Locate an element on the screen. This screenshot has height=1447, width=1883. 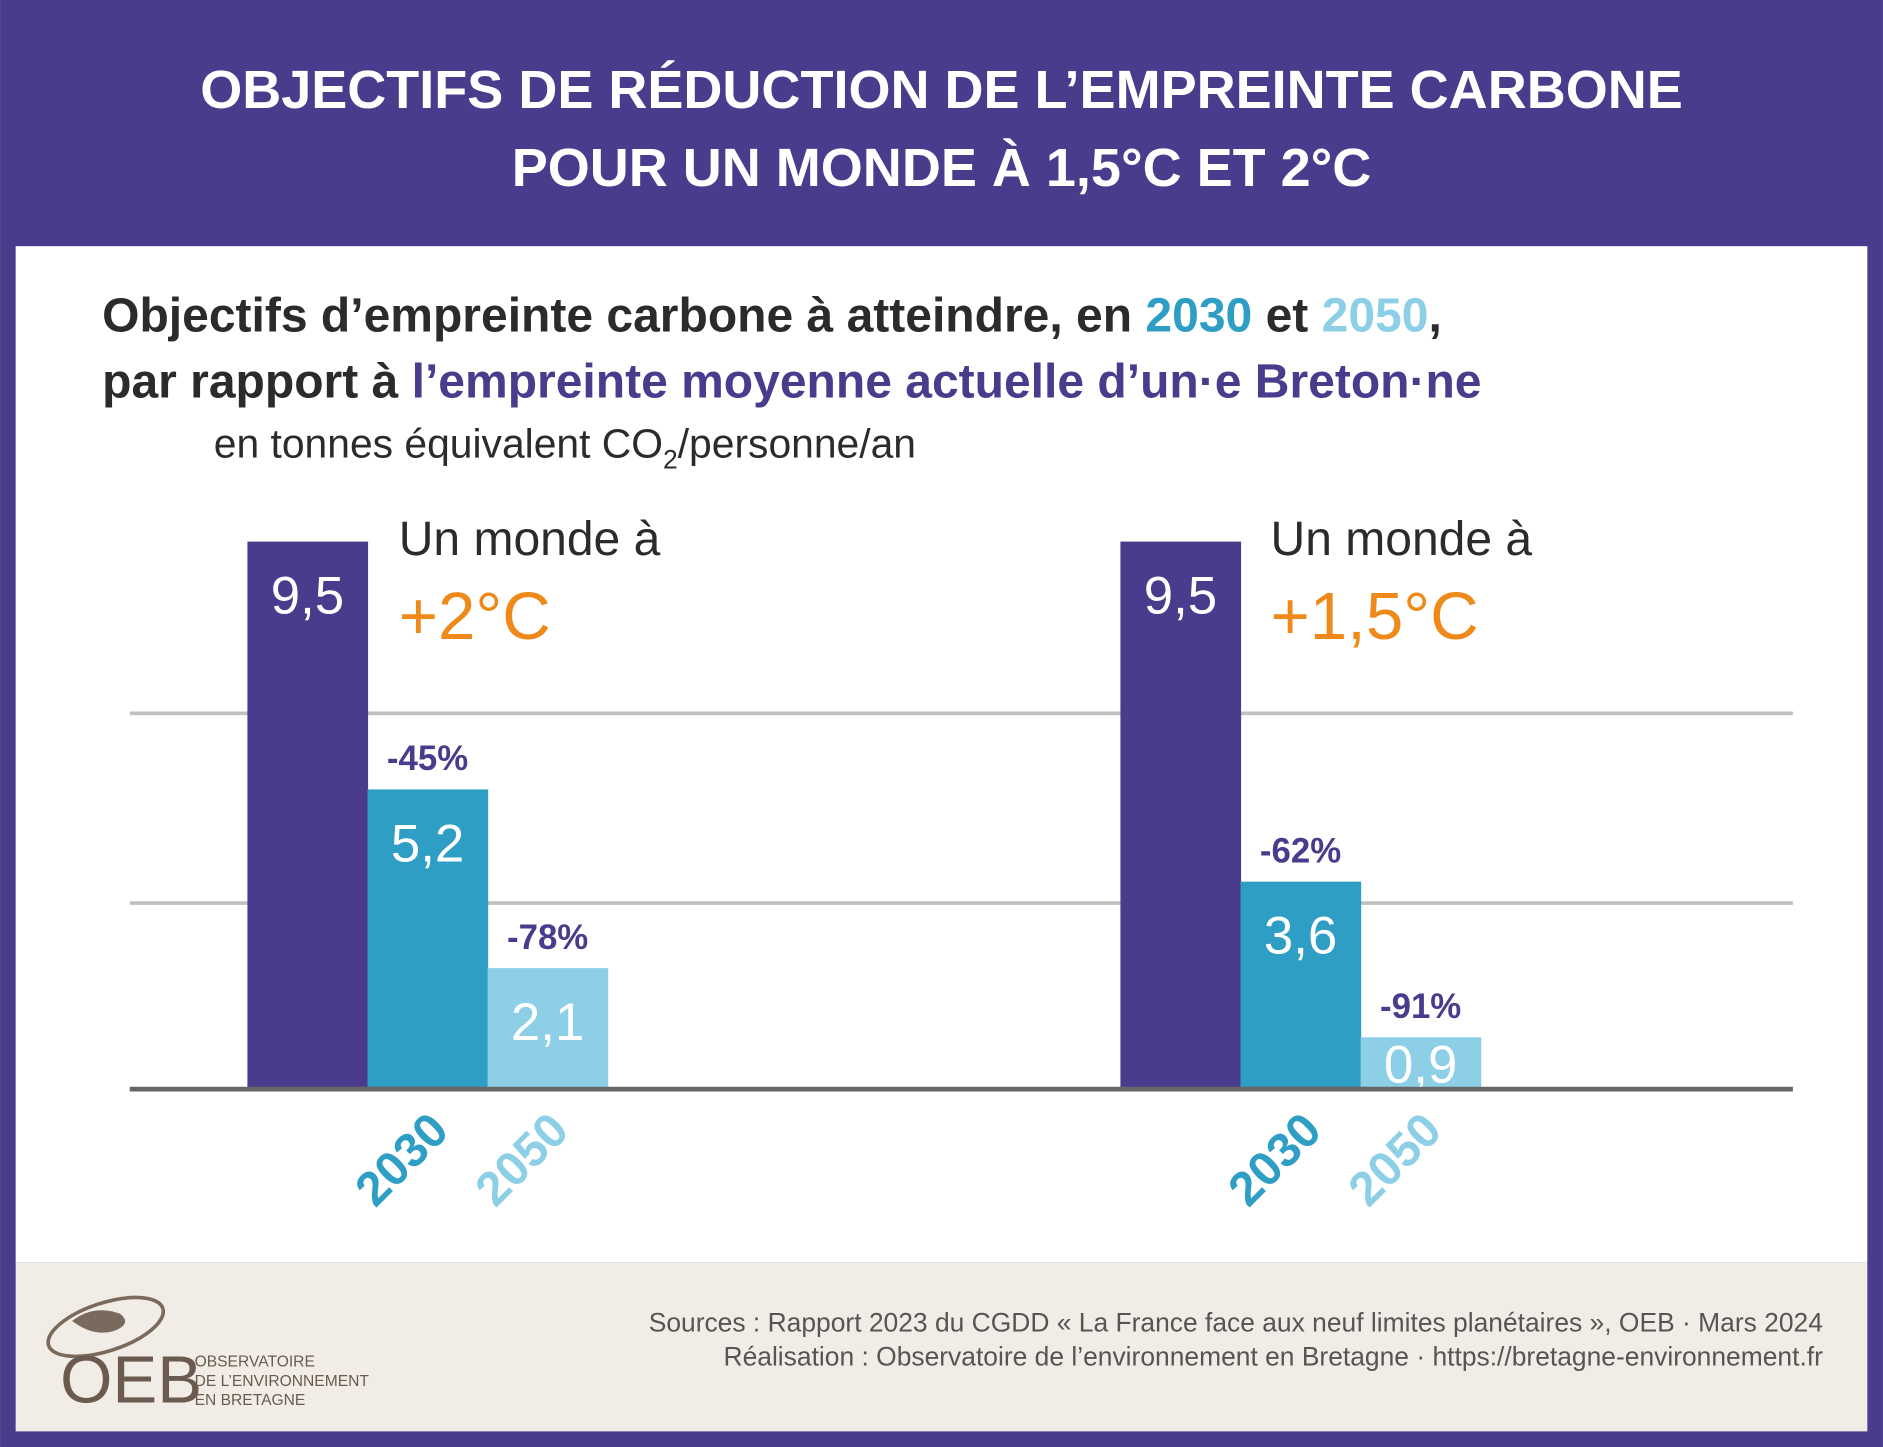
footer-panel is located at coordinates (941, 1347).